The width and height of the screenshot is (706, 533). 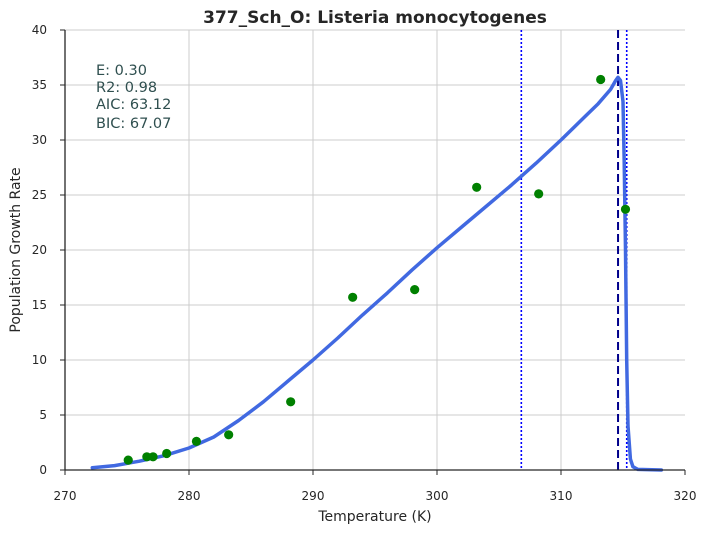 I want to click on y-tick-label: 40, so click(x=39, y=30).